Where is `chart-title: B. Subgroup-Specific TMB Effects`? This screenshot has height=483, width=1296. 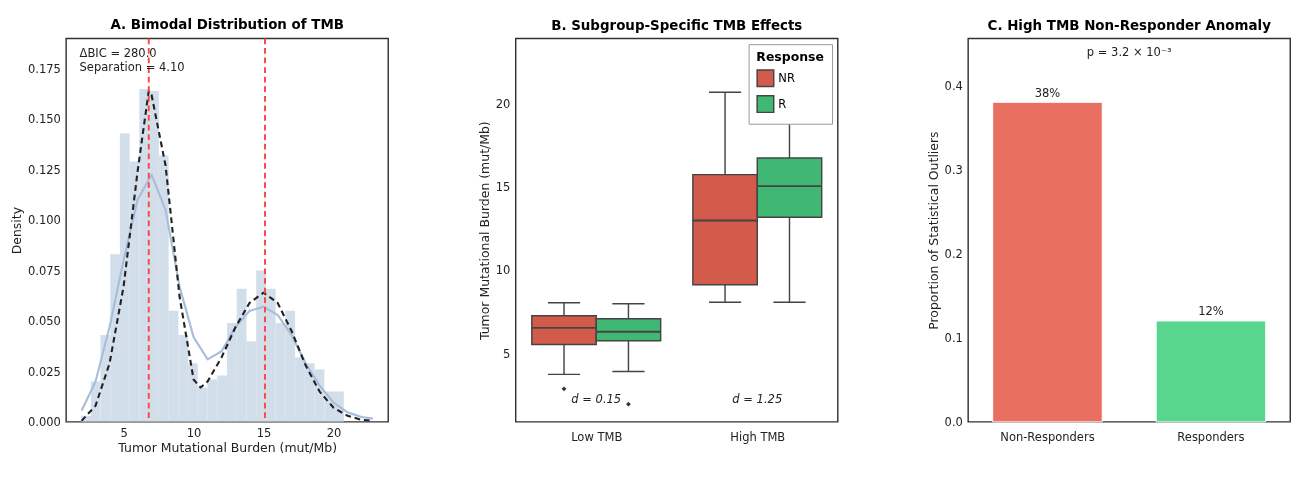 chart-title: B. Subgroup-Specific TMB Effects is located at coordinates (677, 25).